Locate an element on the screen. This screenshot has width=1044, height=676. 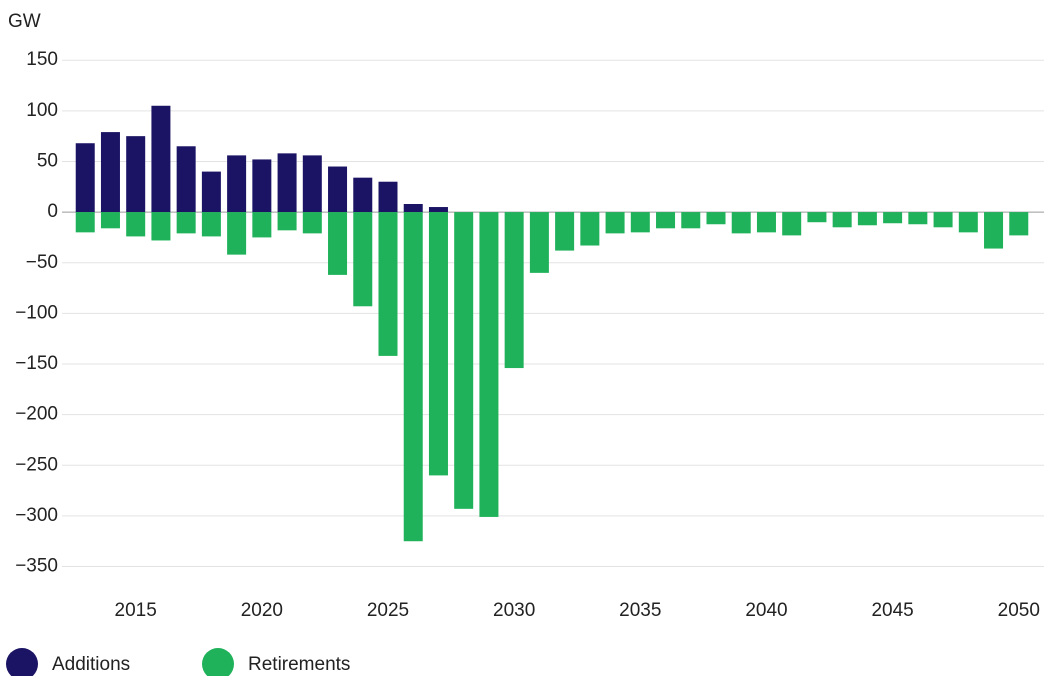
y-tick-label: 150 is located at coordinates (42, 59).